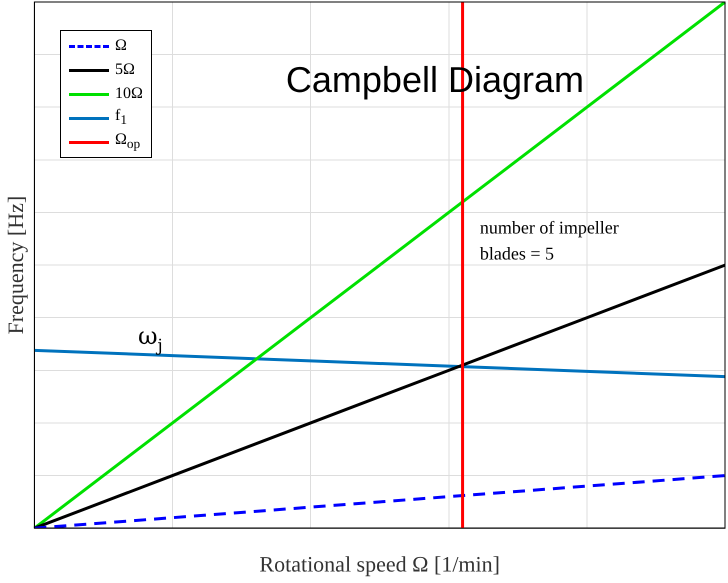 This screenshot has height=583, width=728. What do you see at coordinates (379, 564) in the screenshot?
I see `x-axis-title: Rotational speed Ω [1/min]` at bounding box center [379, 564].